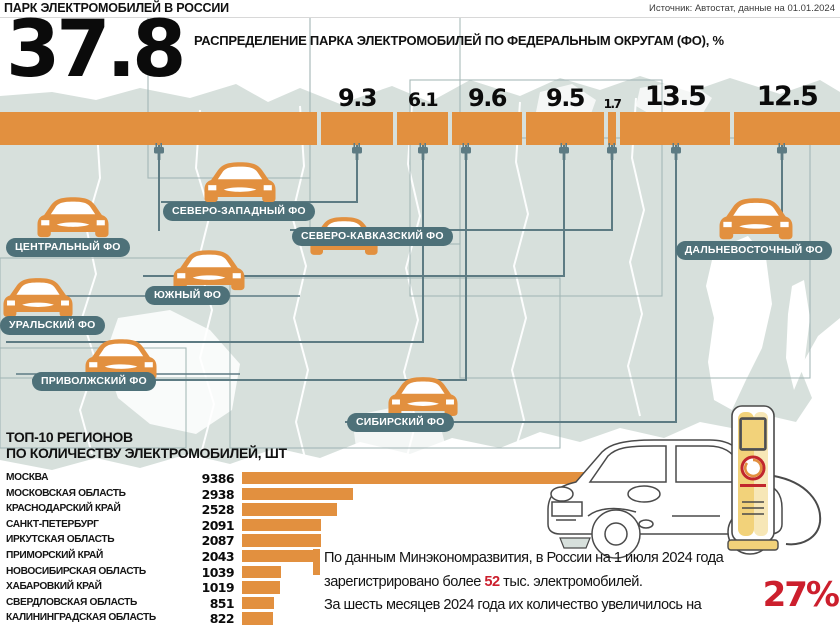 The image size is (840, 633). Describe the element at coordinates (188, 295) in the screenshot. I see `region-label-5-южный-фо: ЮЖНЫЙ ФО` at that location.